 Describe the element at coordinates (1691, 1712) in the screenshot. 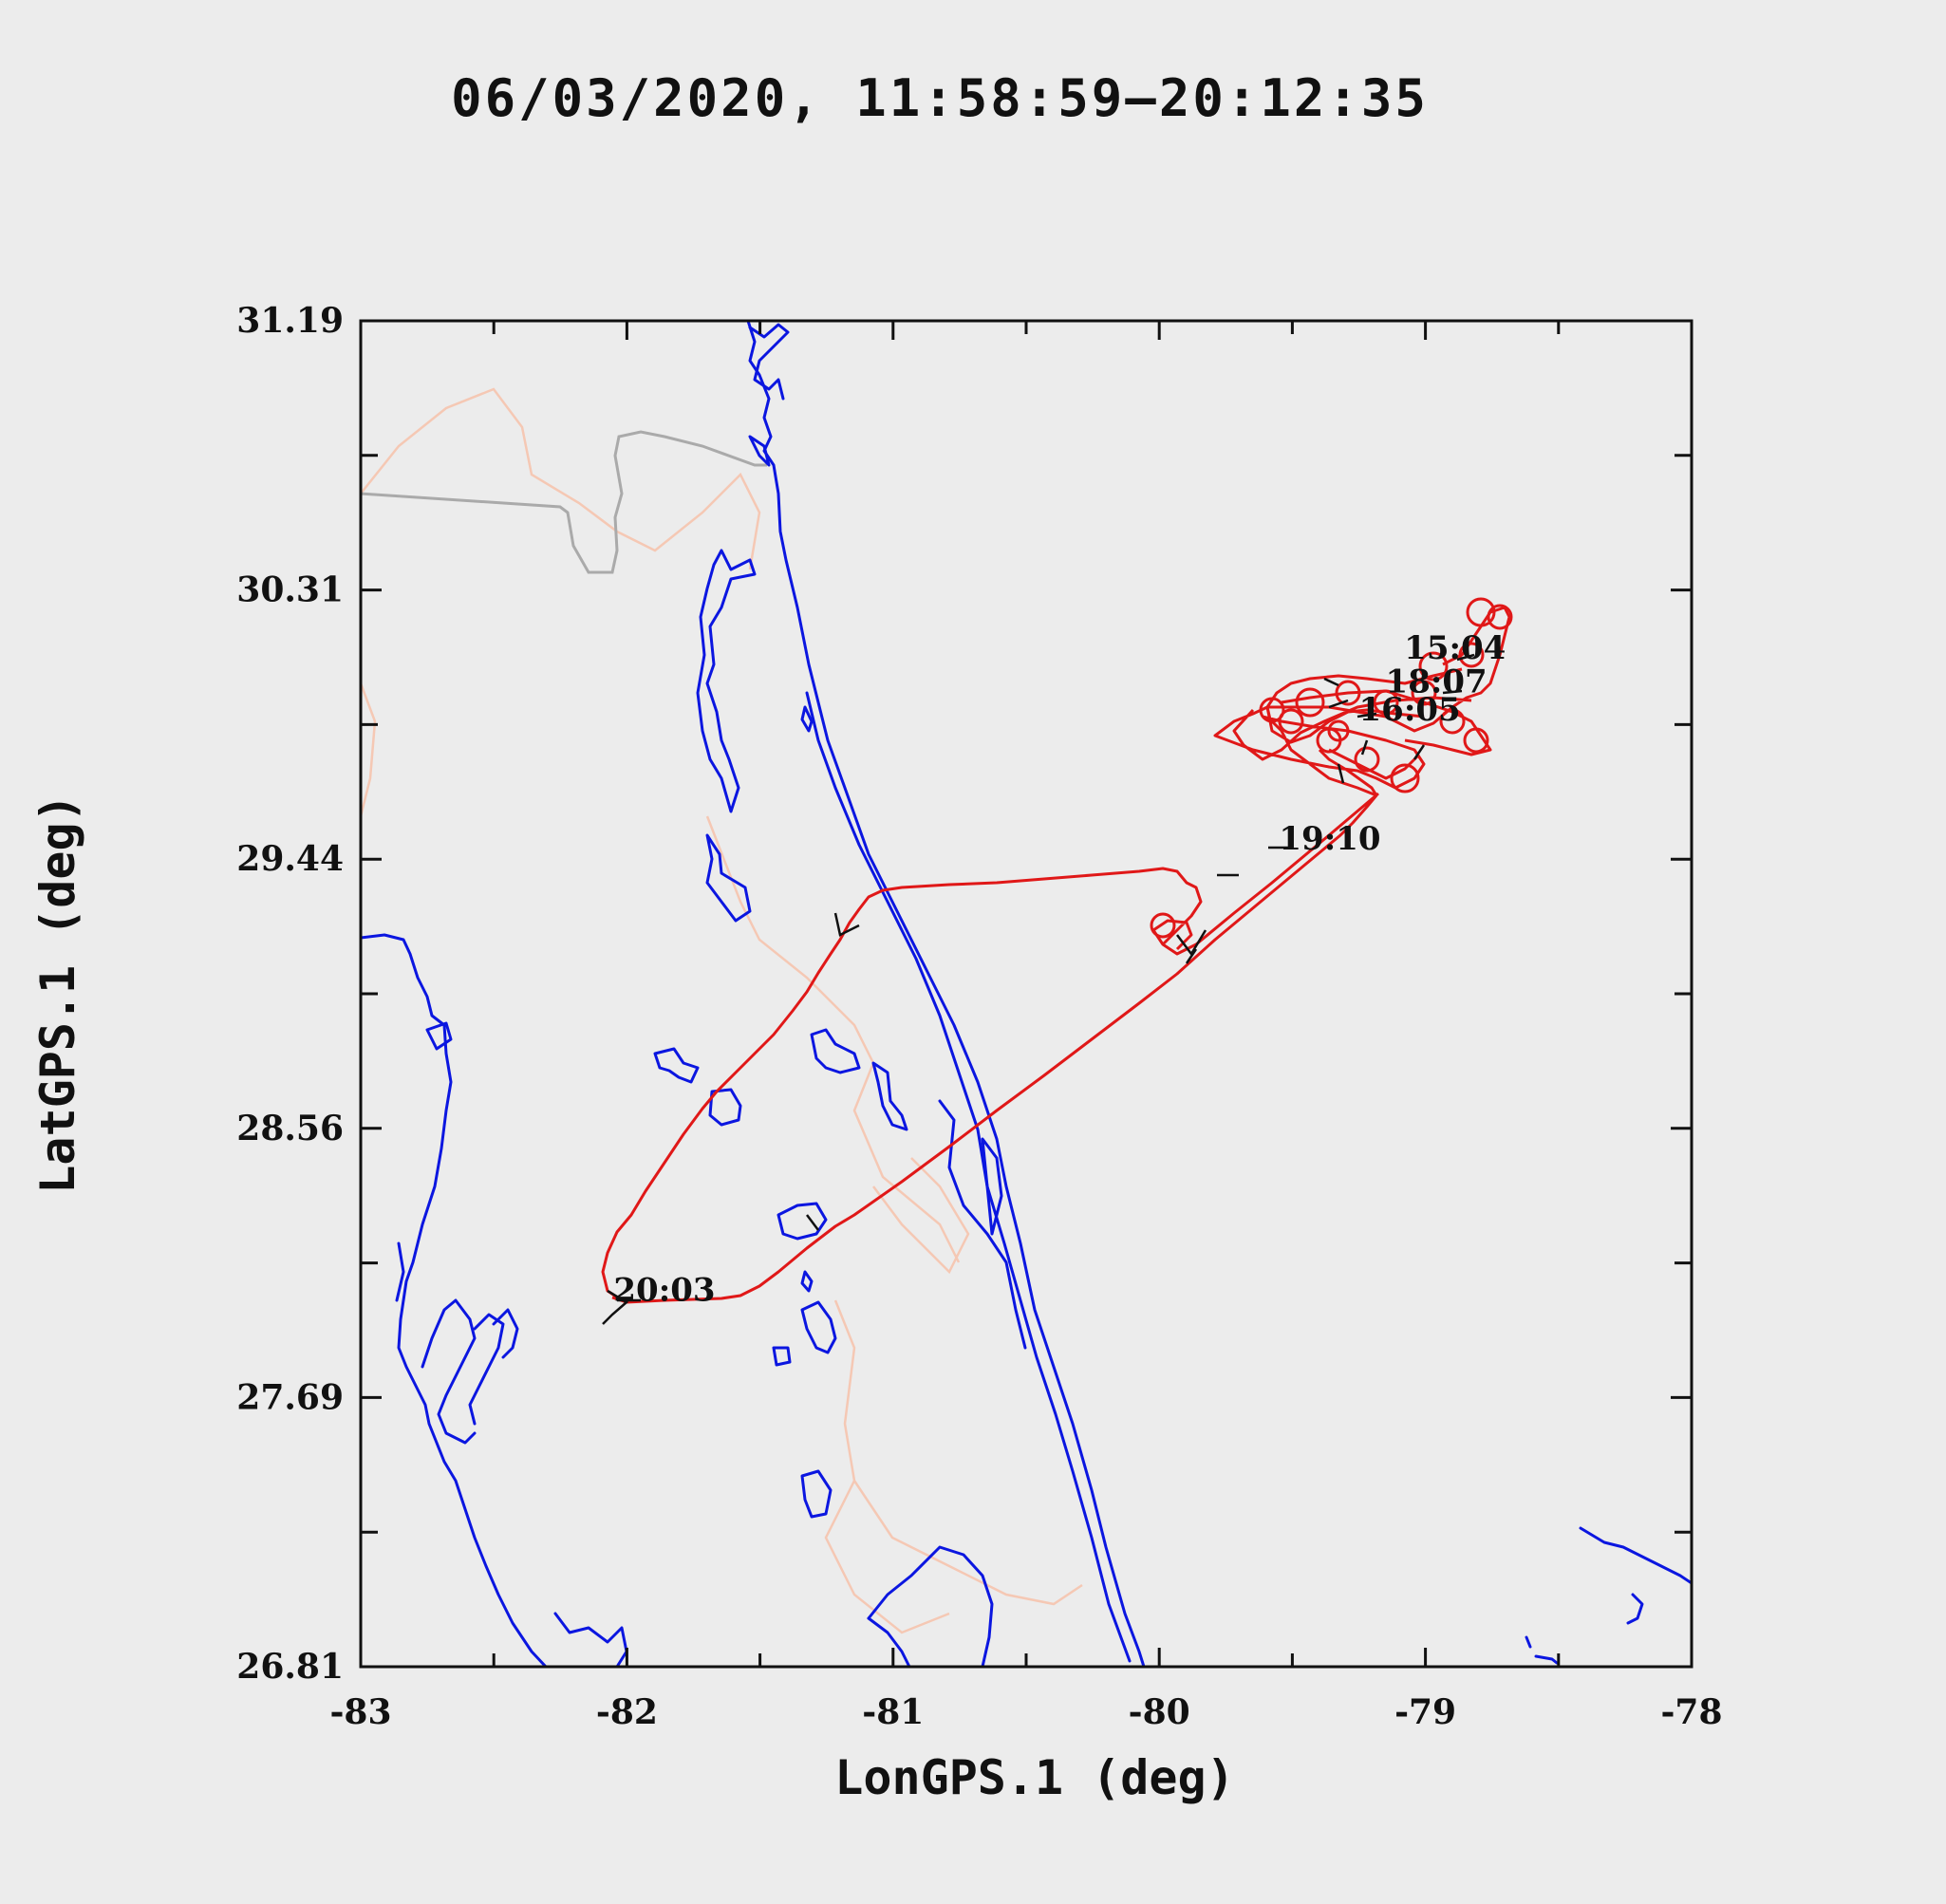

I see `x-tick-label: -78` at that location.